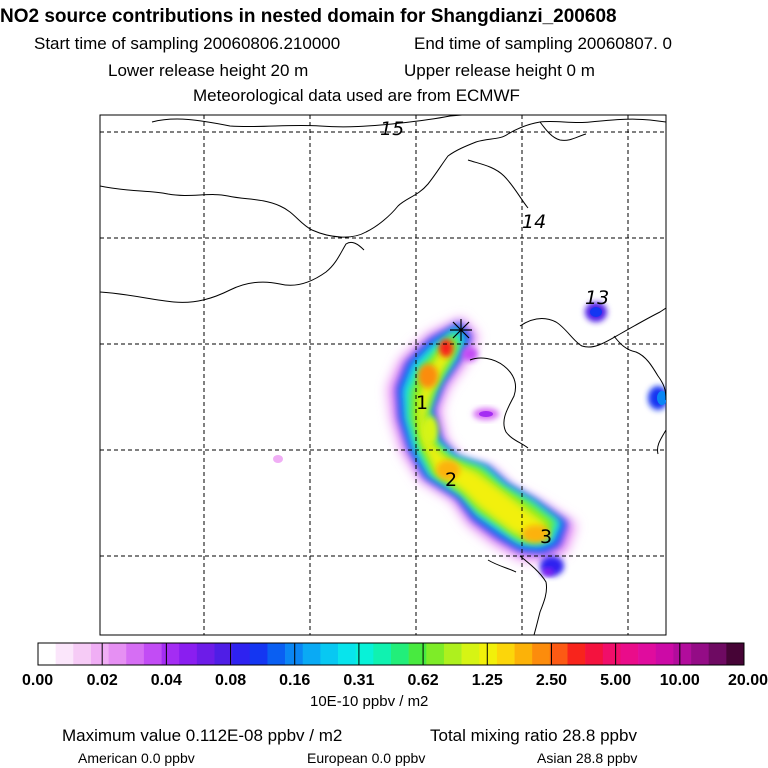 This screenshot has height=768, width=768. Describe the element at coordinates (486, 414) in the screenshot. I see `patch-center-inner` at that location.